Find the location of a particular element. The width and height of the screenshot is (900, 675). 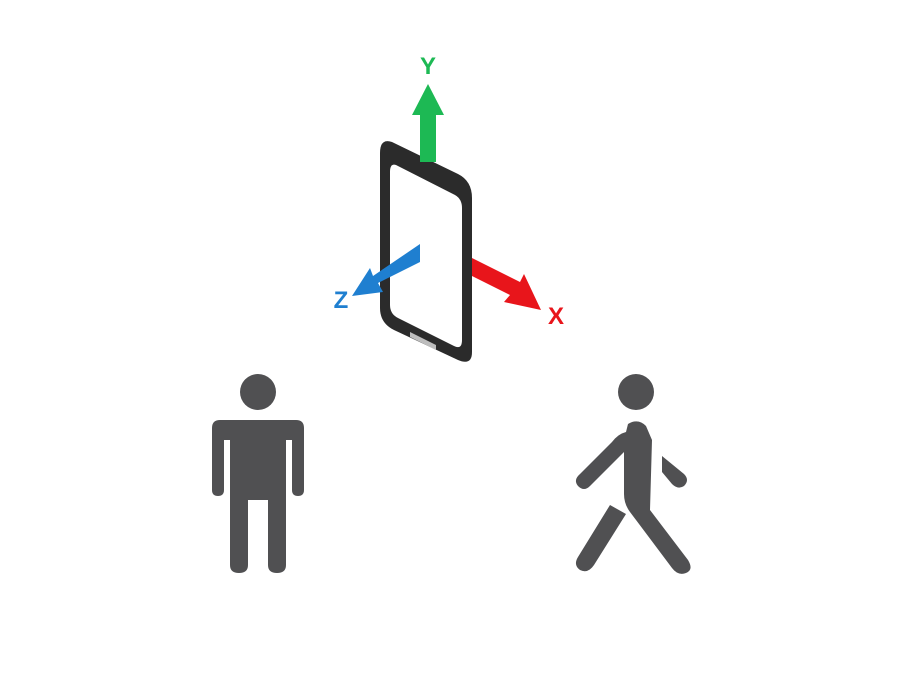

smartphone-icon is located at coordinates (426, 251).